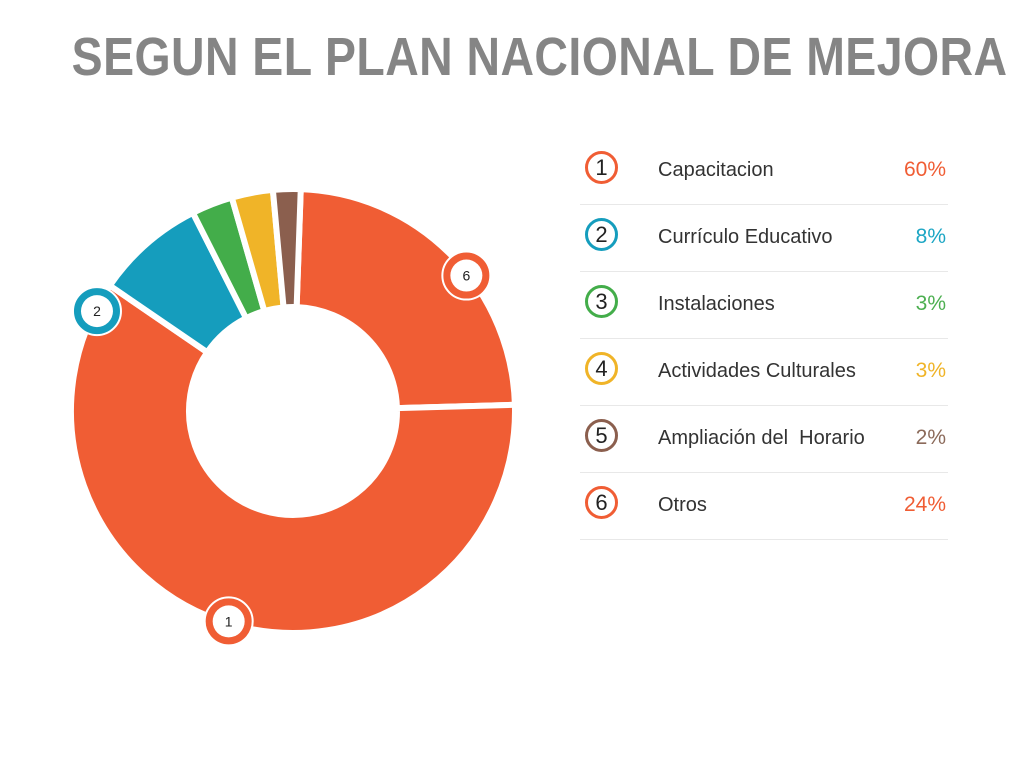 The width and height of the screenshot is (1024, 768). I want to click on legend-value: 60%, so click(924, 169).